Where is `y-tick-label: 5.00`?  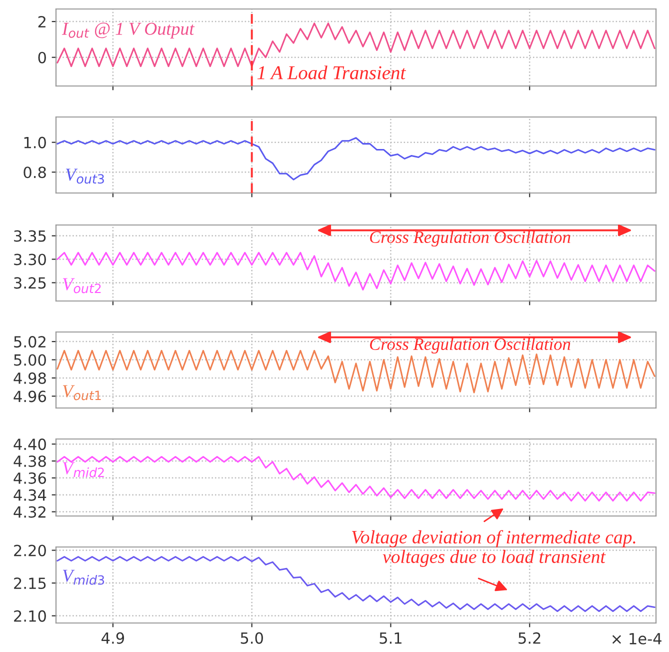
y-tick-label: 5.00 is located at coordinates (30, 360).